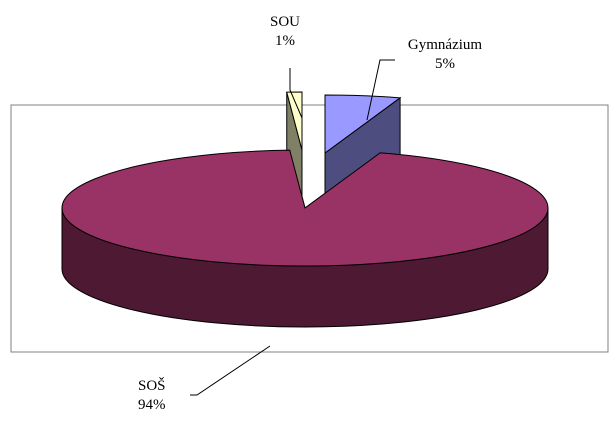 Image resolution: width=613 pixels, height=426 pixels. I want to click on label-sou-percent: 1%, so click(285, 41).